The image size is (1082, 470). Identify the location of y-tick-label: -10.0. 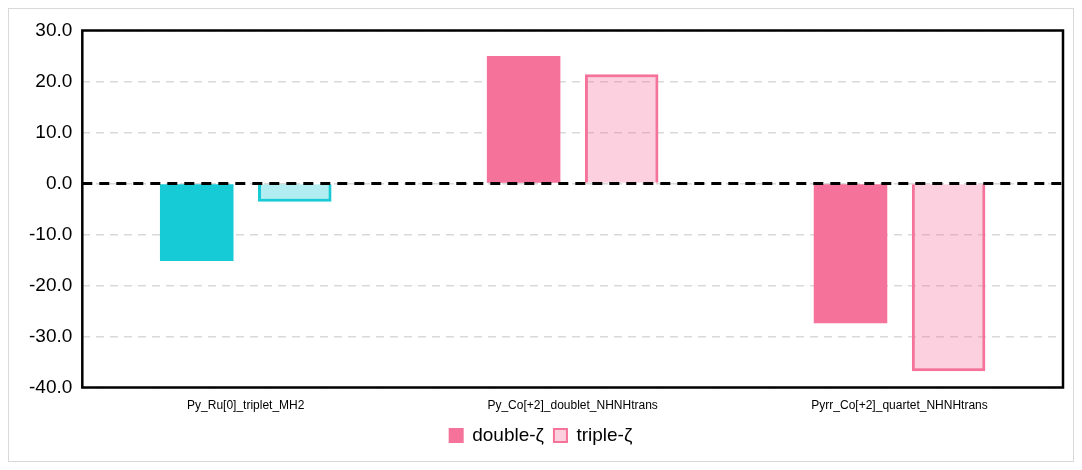
(50, 233).